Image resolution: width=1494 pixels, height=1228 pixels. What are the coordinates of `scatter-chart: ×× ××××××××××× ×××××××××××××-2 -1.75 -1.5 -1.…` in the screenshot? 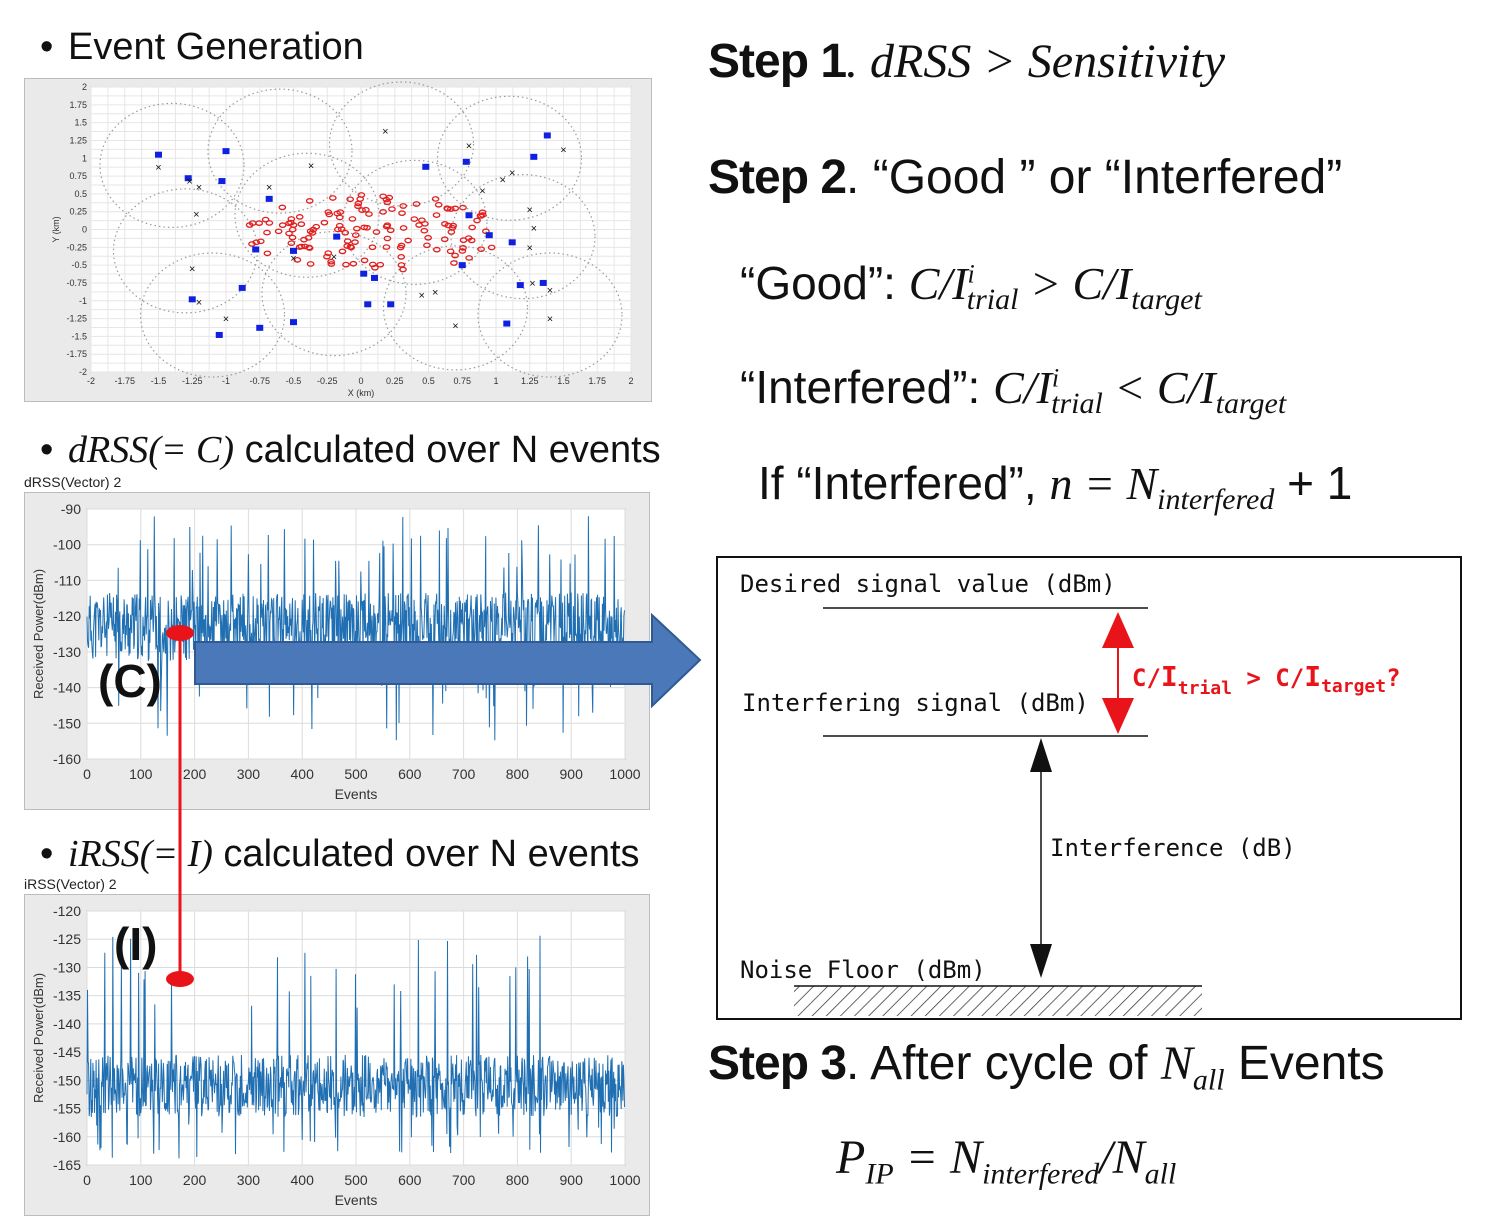 It's located at (342, 239).